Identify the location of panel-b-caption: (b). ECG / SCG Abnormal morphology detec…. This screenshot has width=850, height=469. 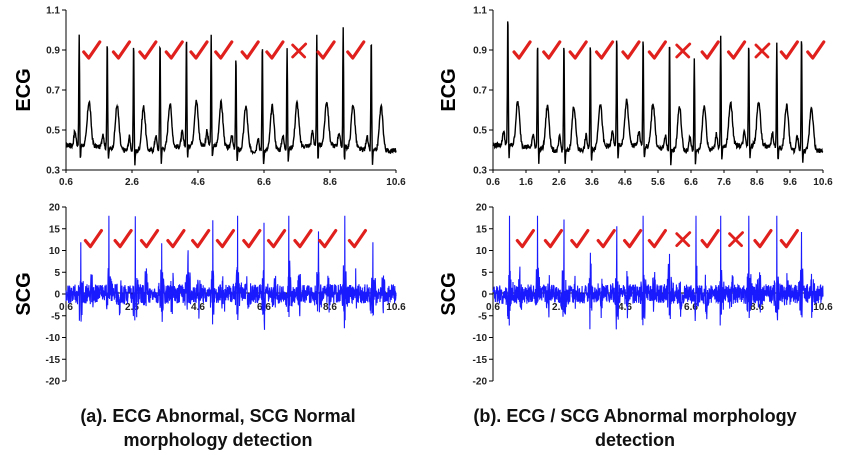
(635, 428).